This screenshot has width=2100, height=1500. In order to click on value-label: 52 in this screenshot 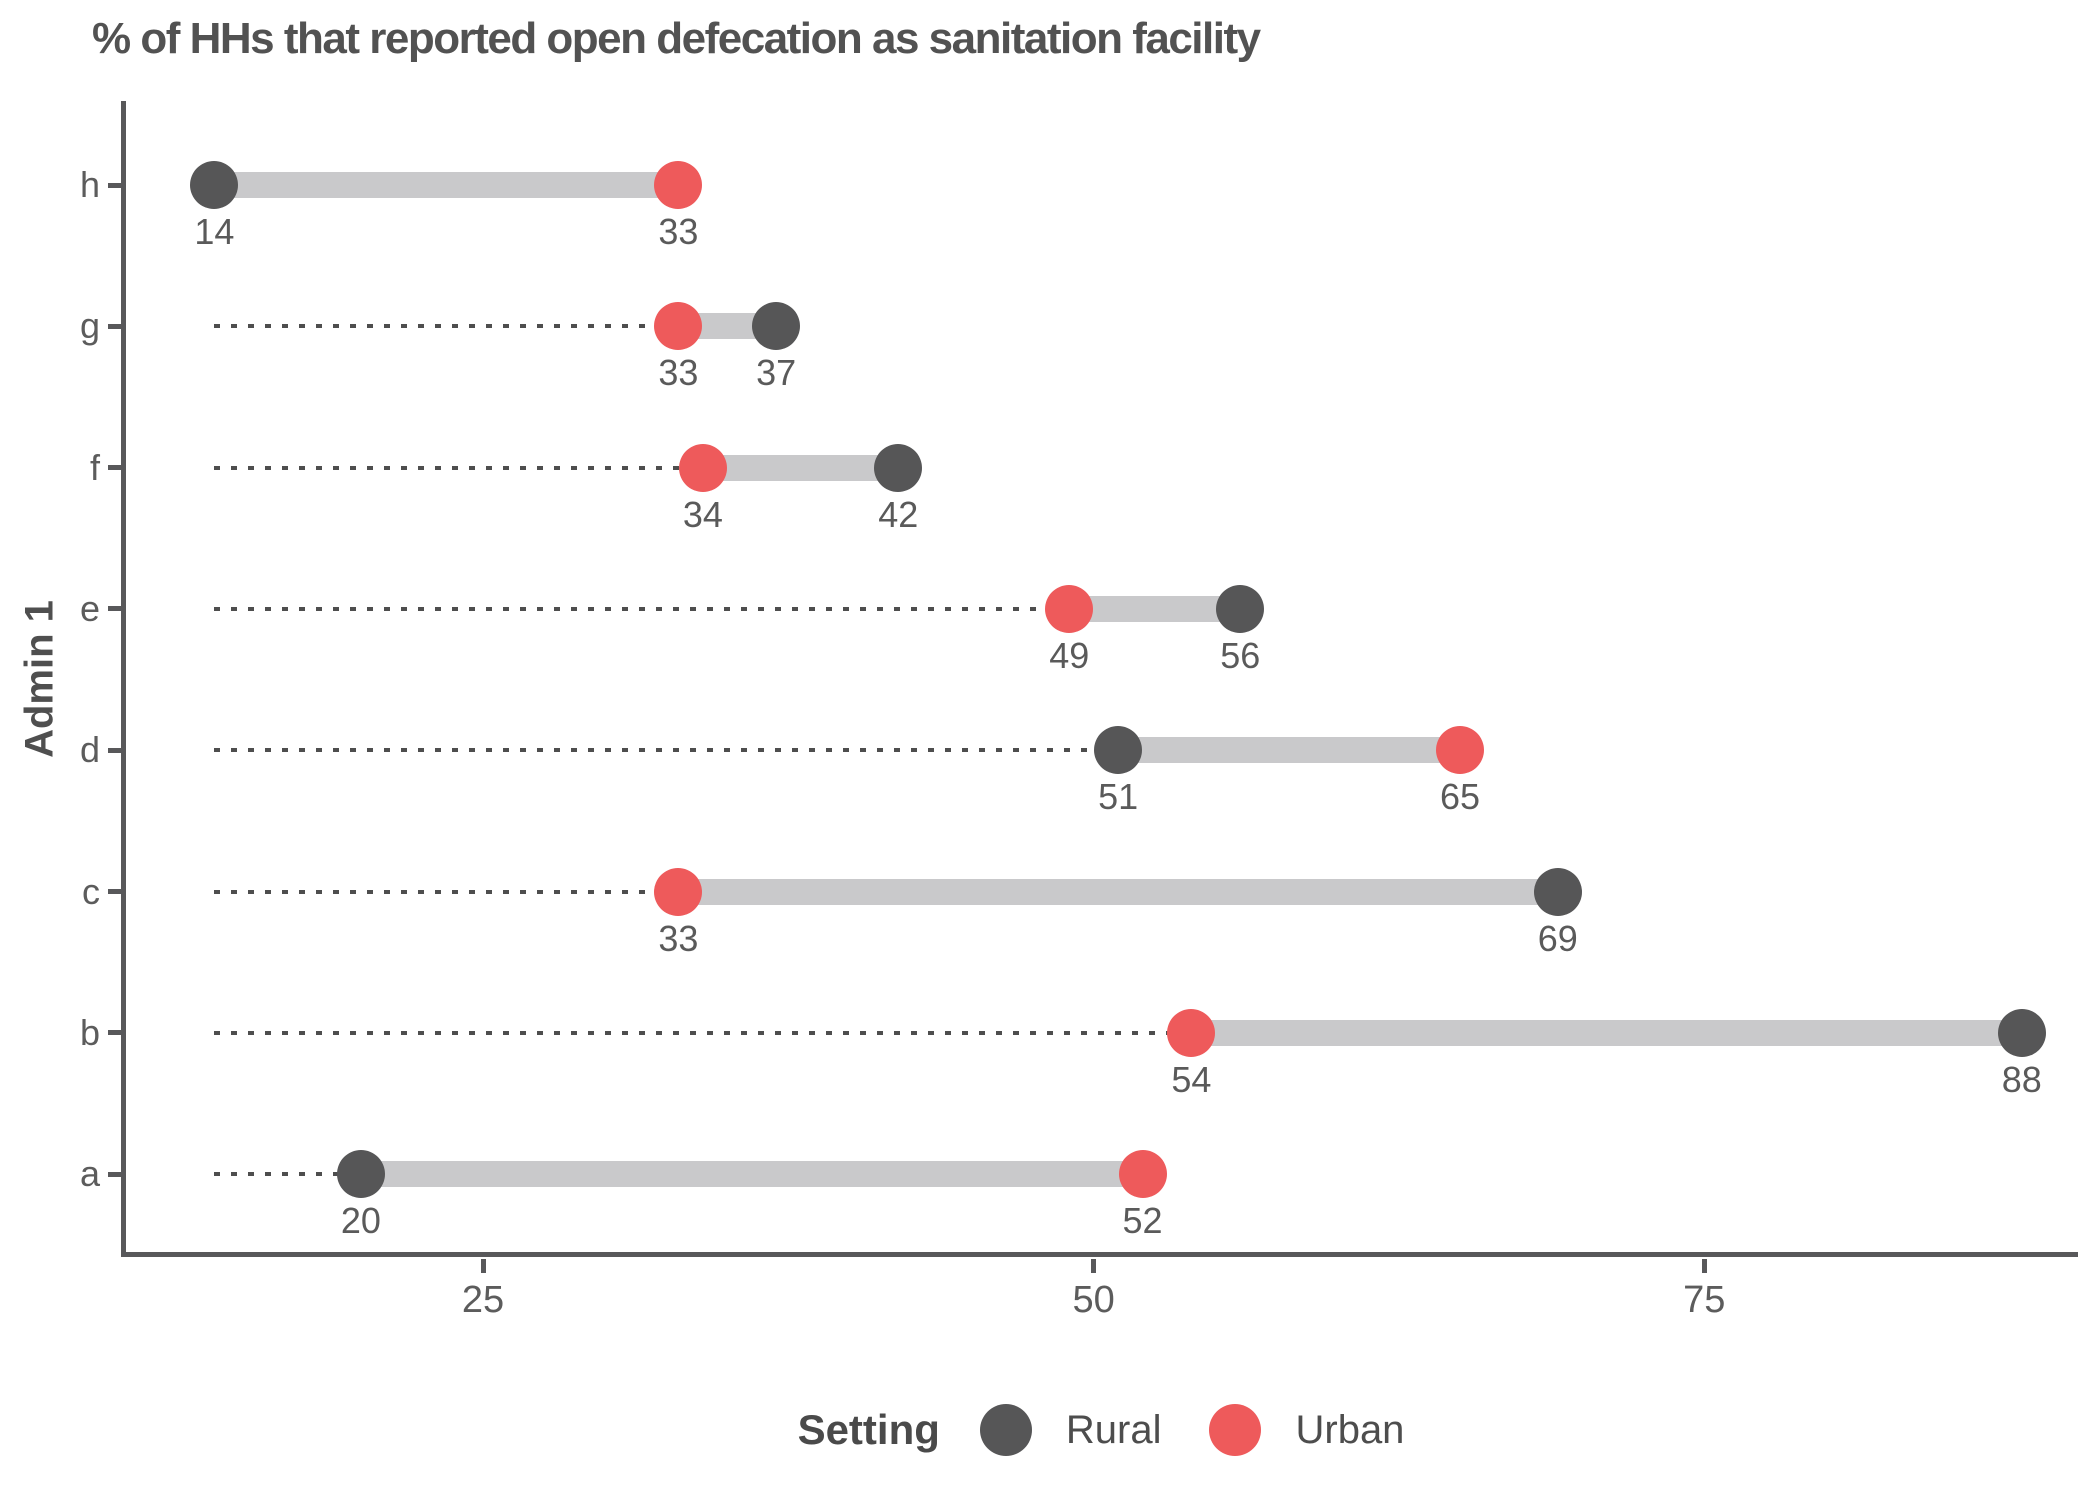, I will do `click(1142, 1221)`.